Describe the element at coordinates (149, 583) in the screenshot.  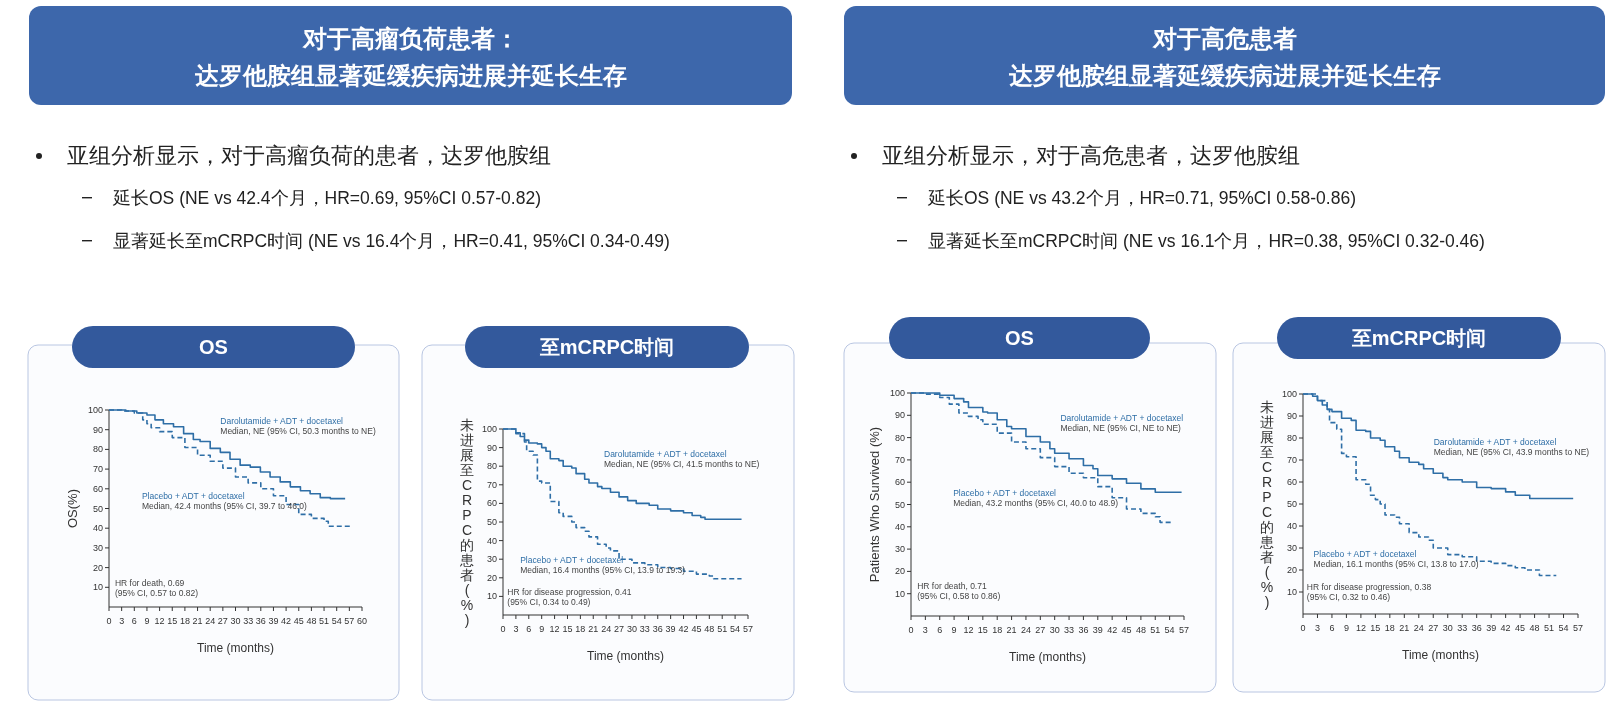
I see `annotation: HR for death, 0.69` at that location.